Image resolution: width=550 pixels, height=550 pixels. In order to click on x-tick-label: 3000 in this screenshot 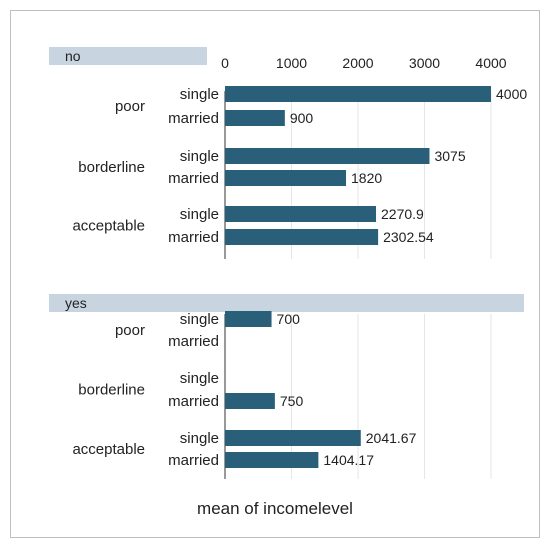, I will do `click(424, 63)`.